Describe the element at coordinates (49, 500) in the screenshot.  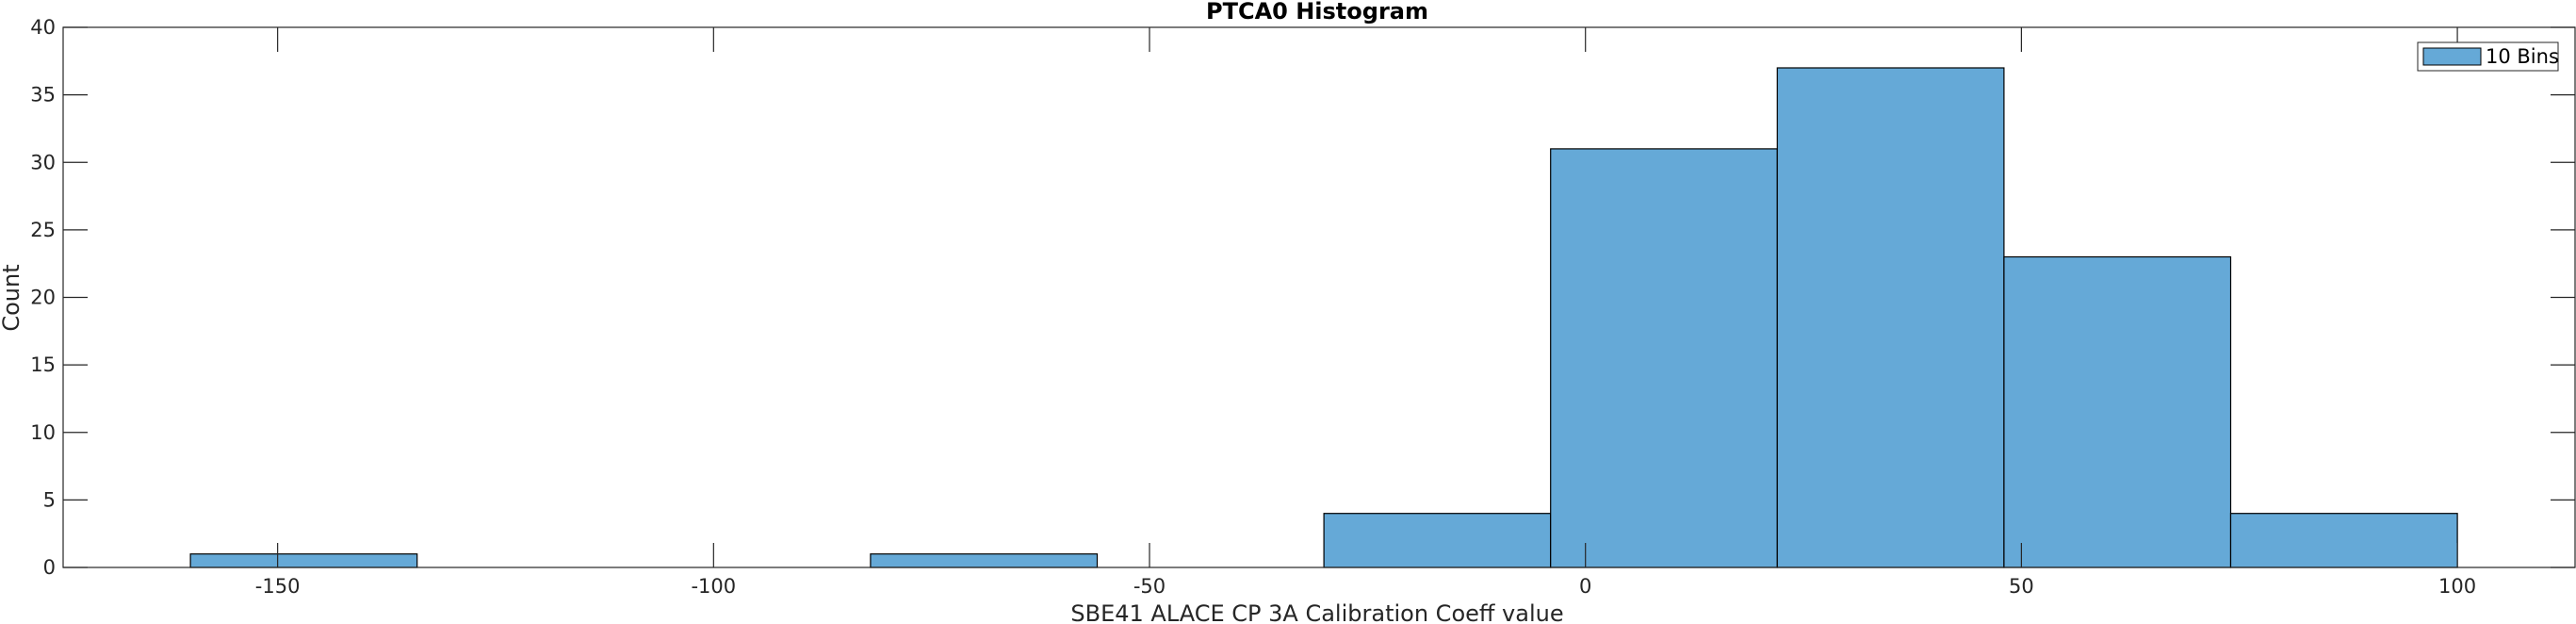
I see `y-tick-label: 5` at that location.